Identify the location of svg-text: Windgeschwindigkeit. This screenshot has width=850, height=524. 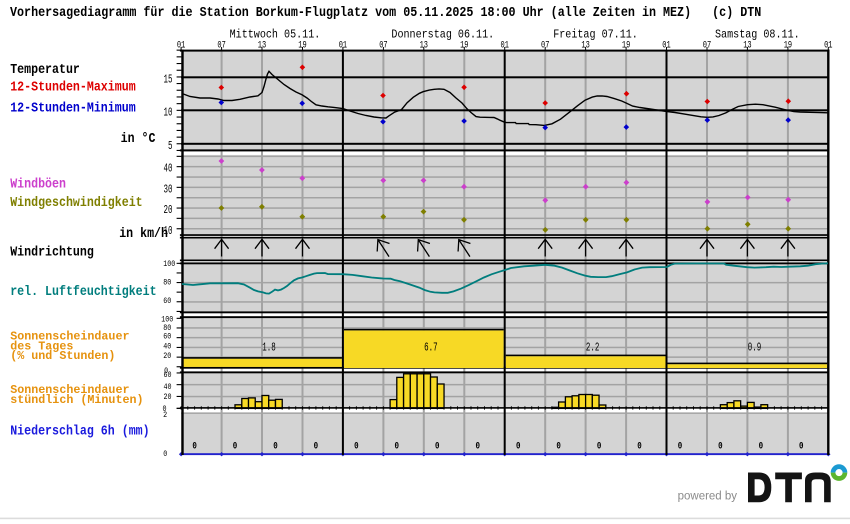
(76, 202).